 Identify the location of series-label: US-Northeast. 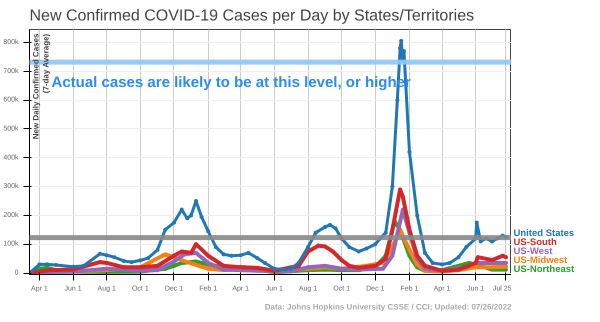
(545, 269).